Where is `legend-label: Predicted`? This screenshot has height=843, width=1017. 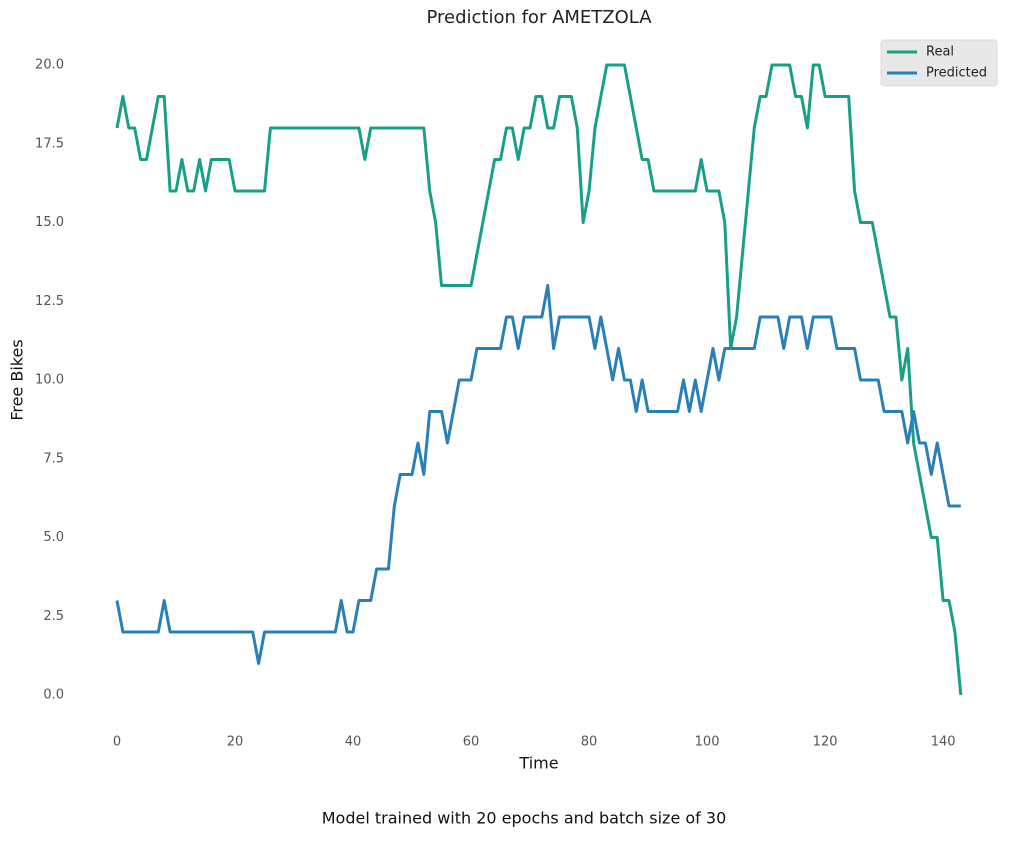 legend-label: Predicted is located at coordinates (956, 73).